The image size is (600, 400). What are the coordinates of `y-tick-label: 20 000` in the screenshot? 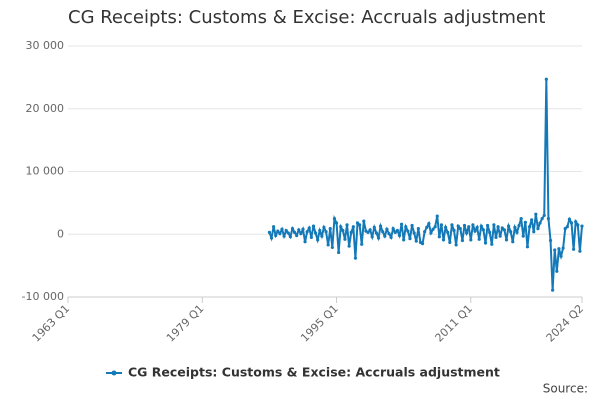 It's located at (45, 108).